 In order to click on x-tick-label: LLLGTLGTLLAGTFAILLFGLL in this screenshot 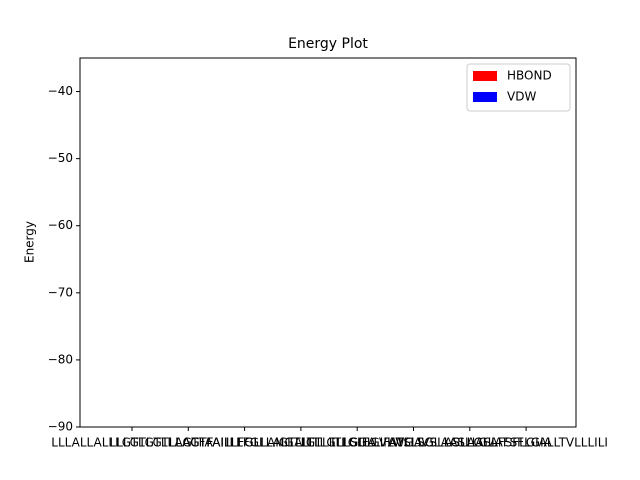, I will do `click(189, 443)`.